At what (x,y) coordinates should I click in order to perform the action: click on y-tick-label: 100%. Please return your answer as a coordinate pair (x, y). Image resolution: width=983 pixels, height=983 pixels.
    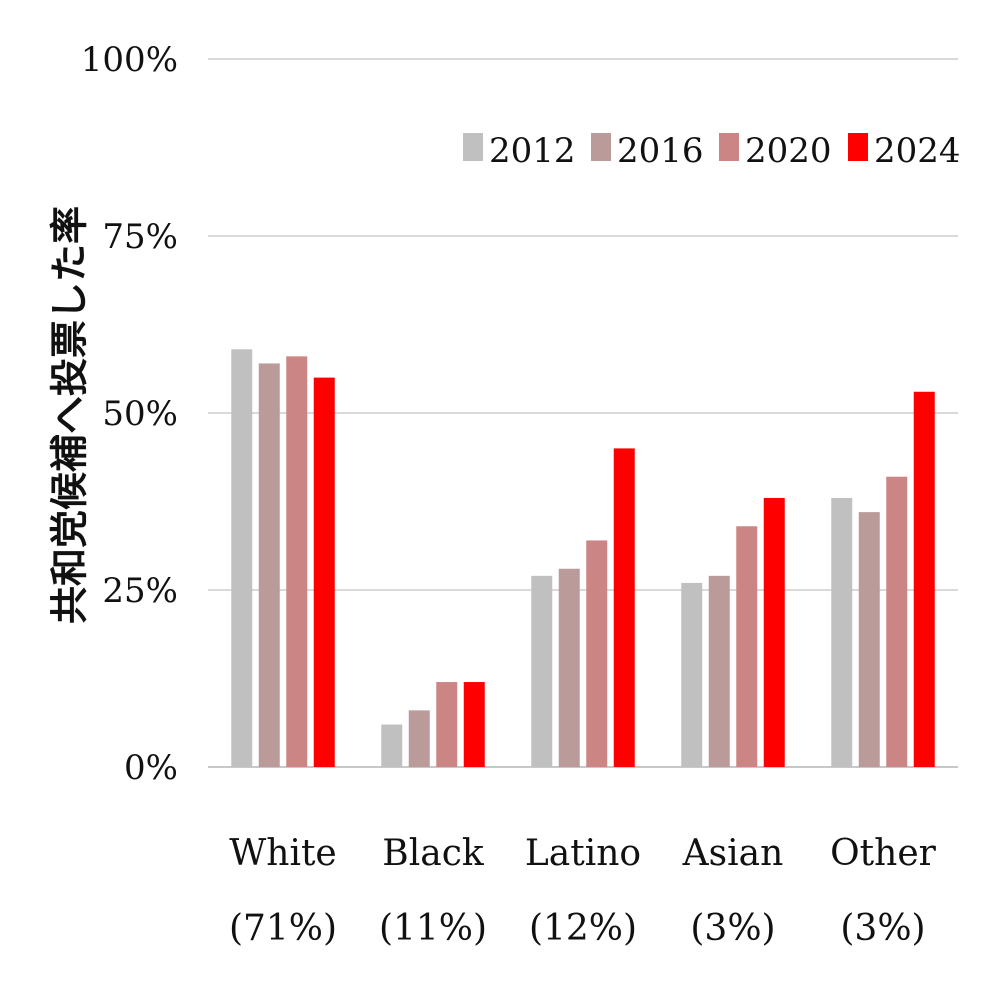
    Looking at the image, I should click on (129, 60).